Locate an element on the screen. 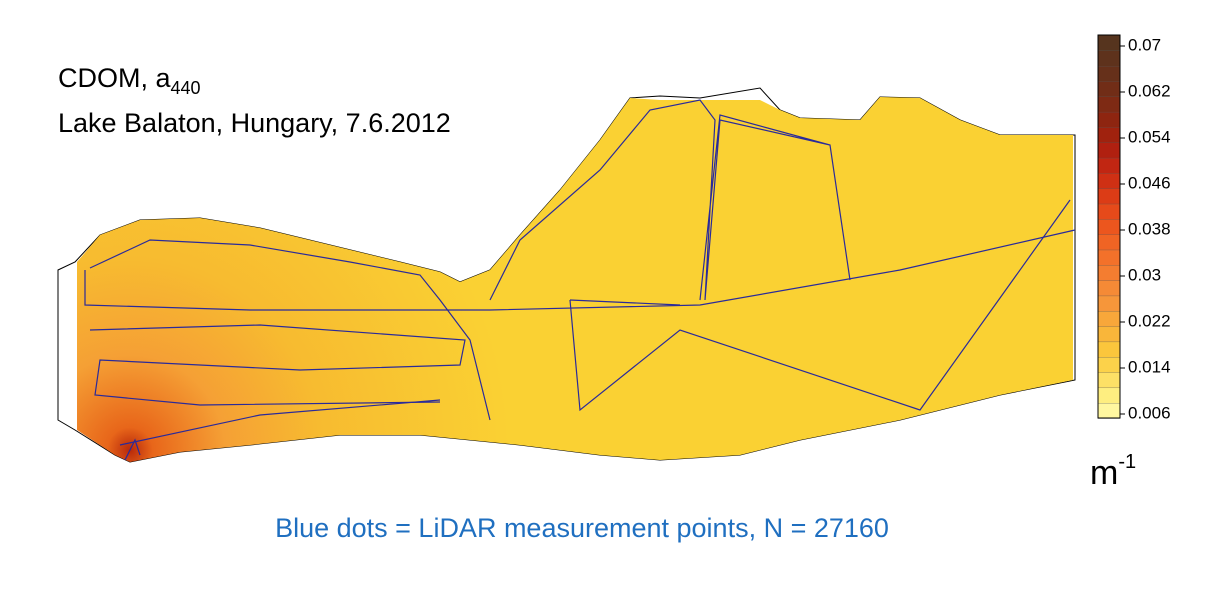  unit-text: m is located at coordinates (1104, 473).